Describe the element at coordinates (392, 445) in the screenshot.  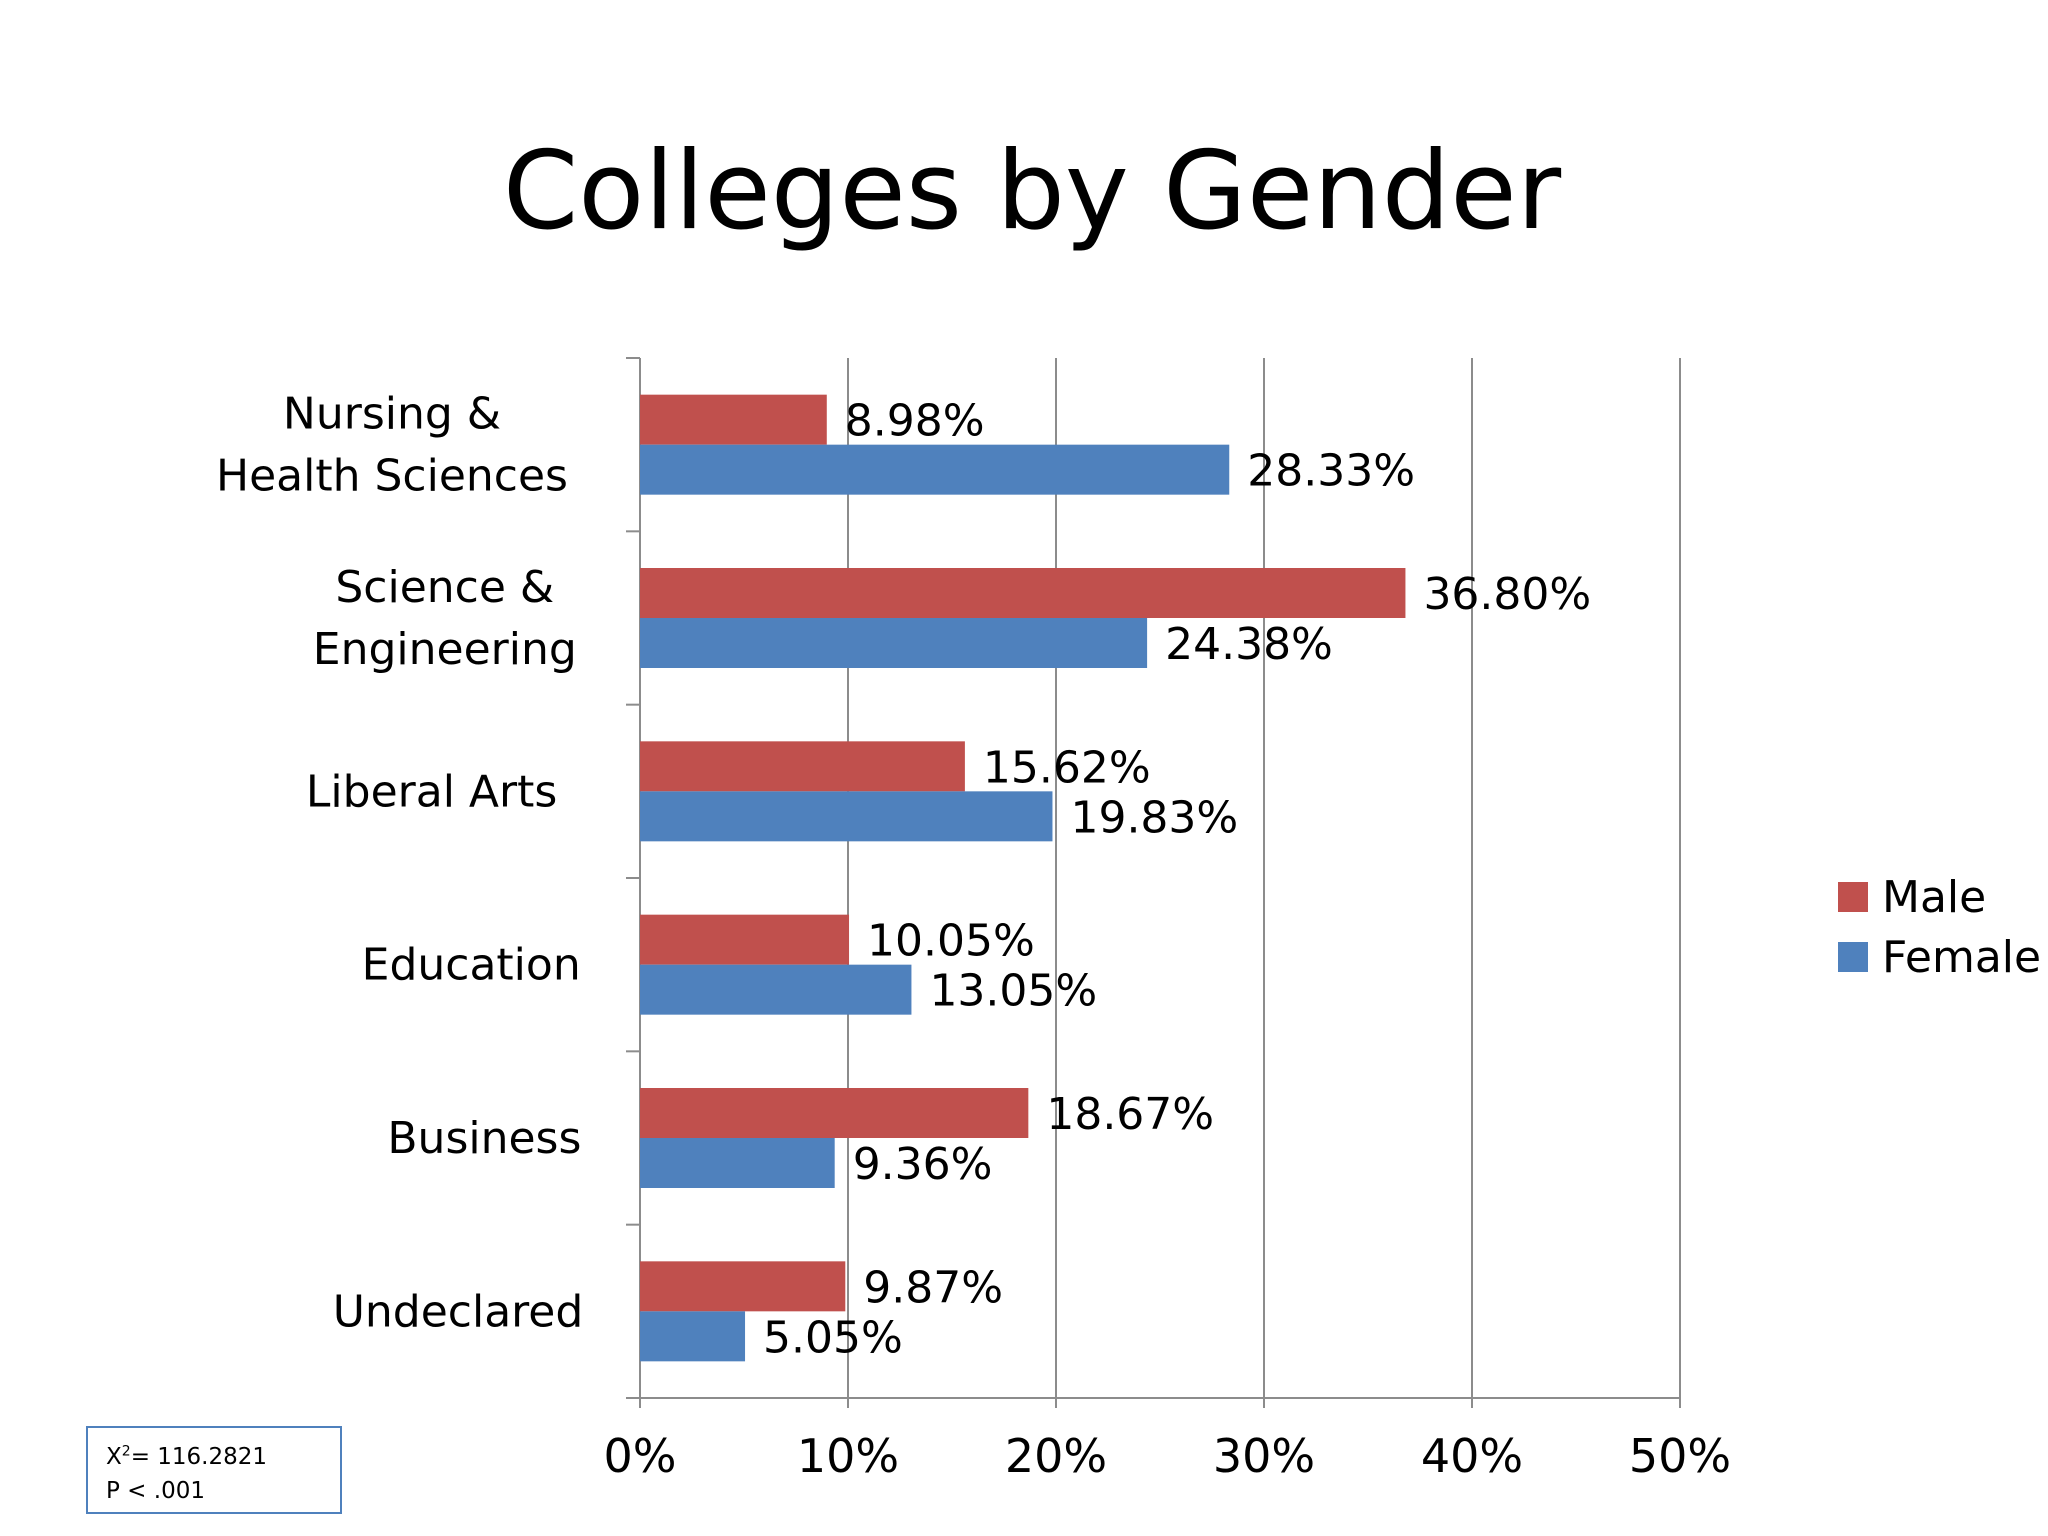
I see `category-label: Nursing & Health Sciences` at that location.